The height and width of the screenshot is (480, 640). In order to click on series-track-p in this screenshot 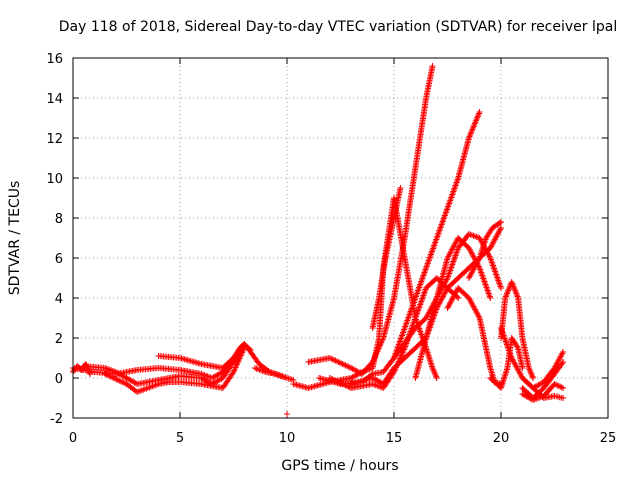, I will do `click(474, 336)`.